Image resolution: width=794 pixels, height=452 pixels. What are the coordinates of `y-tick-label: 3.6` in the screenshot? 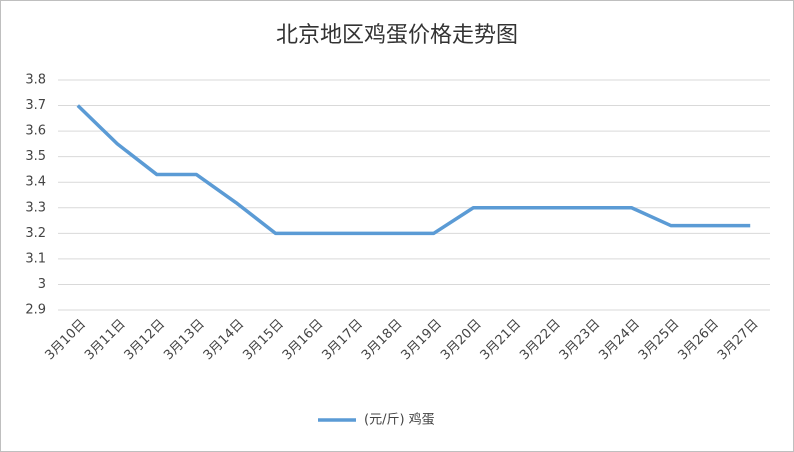 It's located at (35, 131).